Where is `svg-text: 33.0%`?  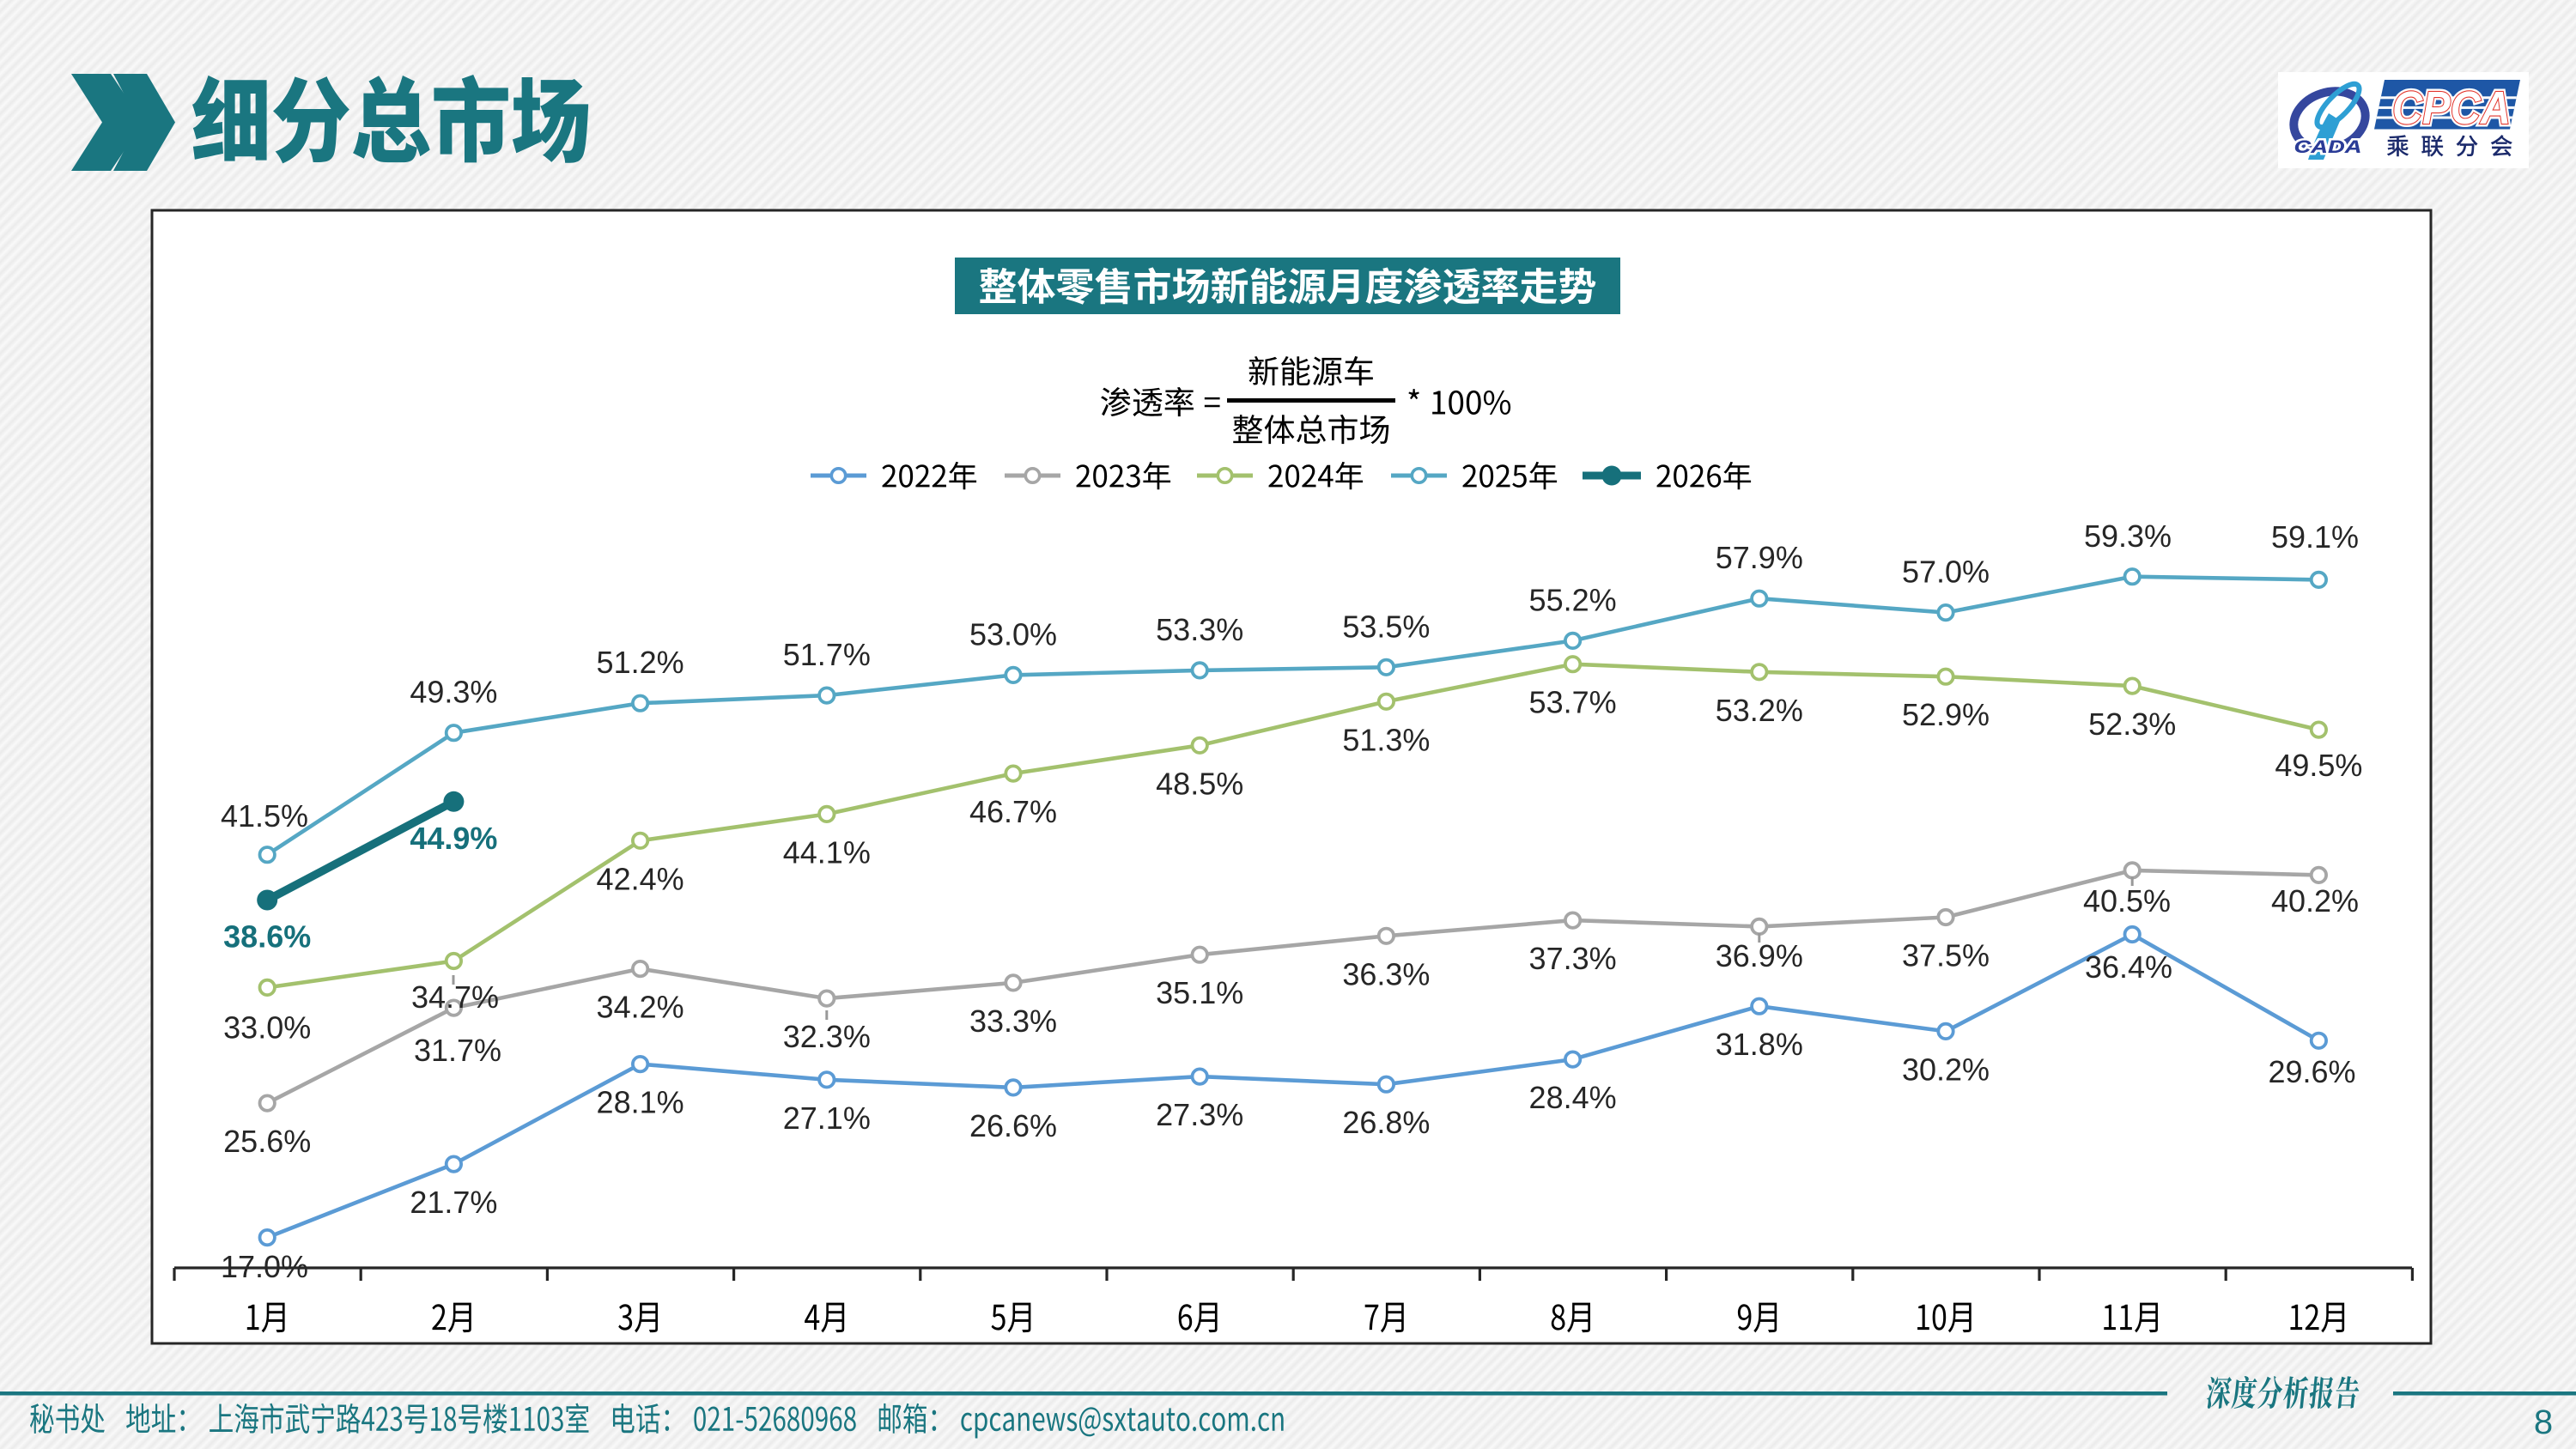 svg-text: 33.0% is located at coordinates (267, 1027).